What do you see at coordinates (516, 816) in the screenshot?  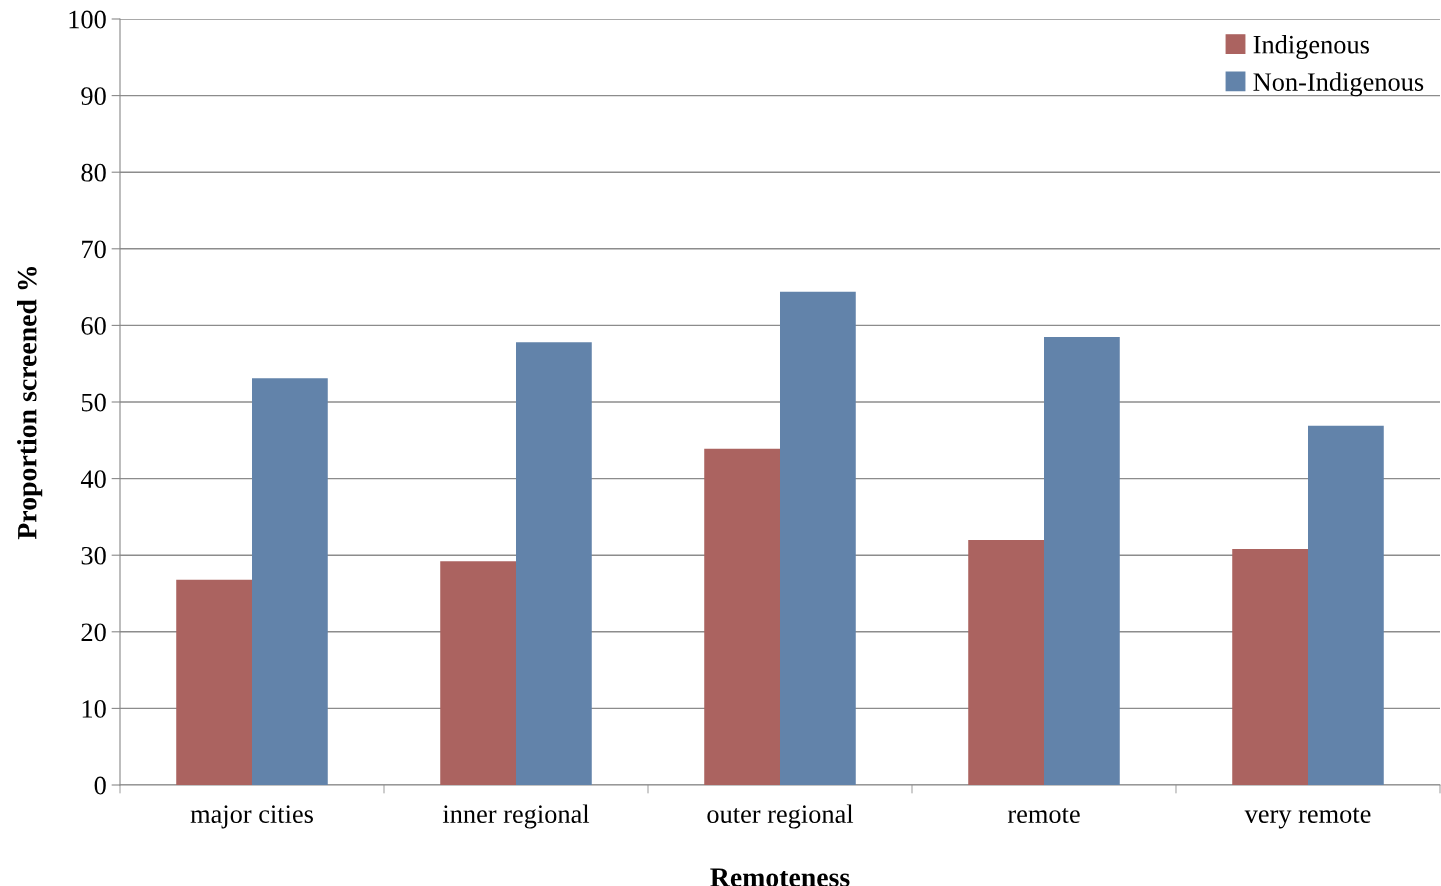 I see `x-tick-label: inner regional` at bounding box center [516, 816].